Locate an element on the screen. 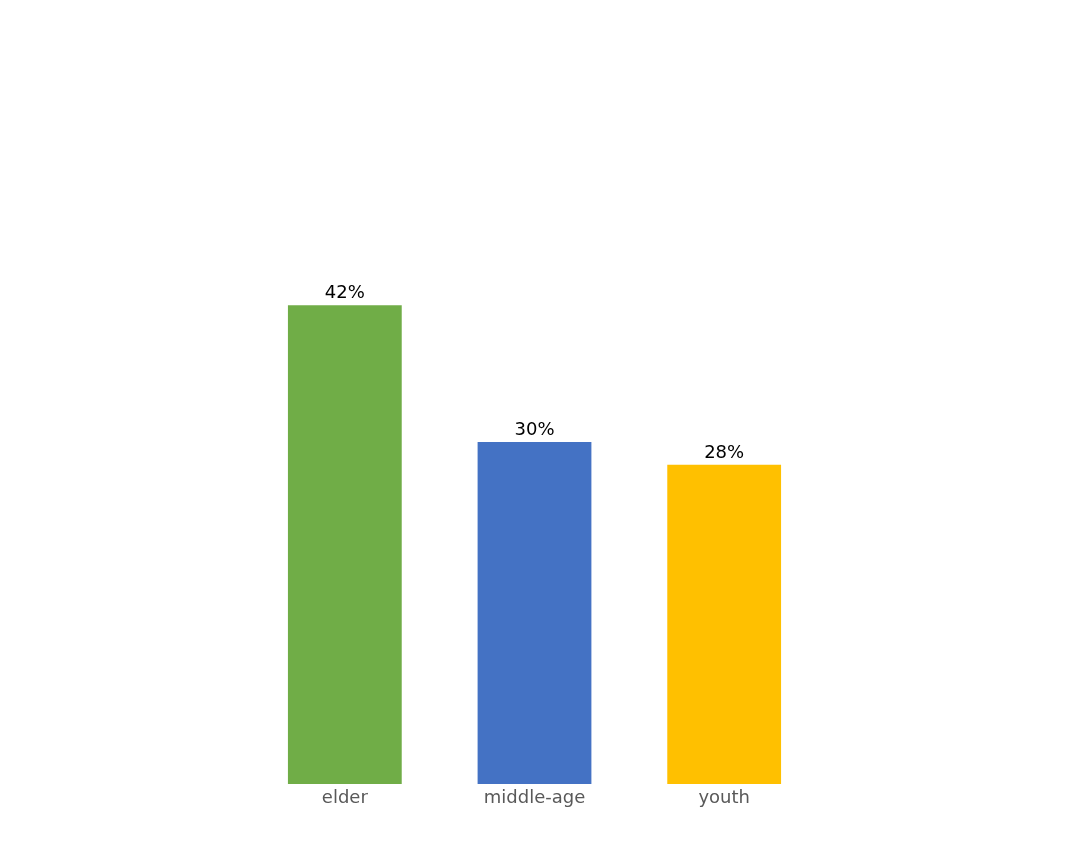  data-label: 30% is located at coordinates (534, 428).